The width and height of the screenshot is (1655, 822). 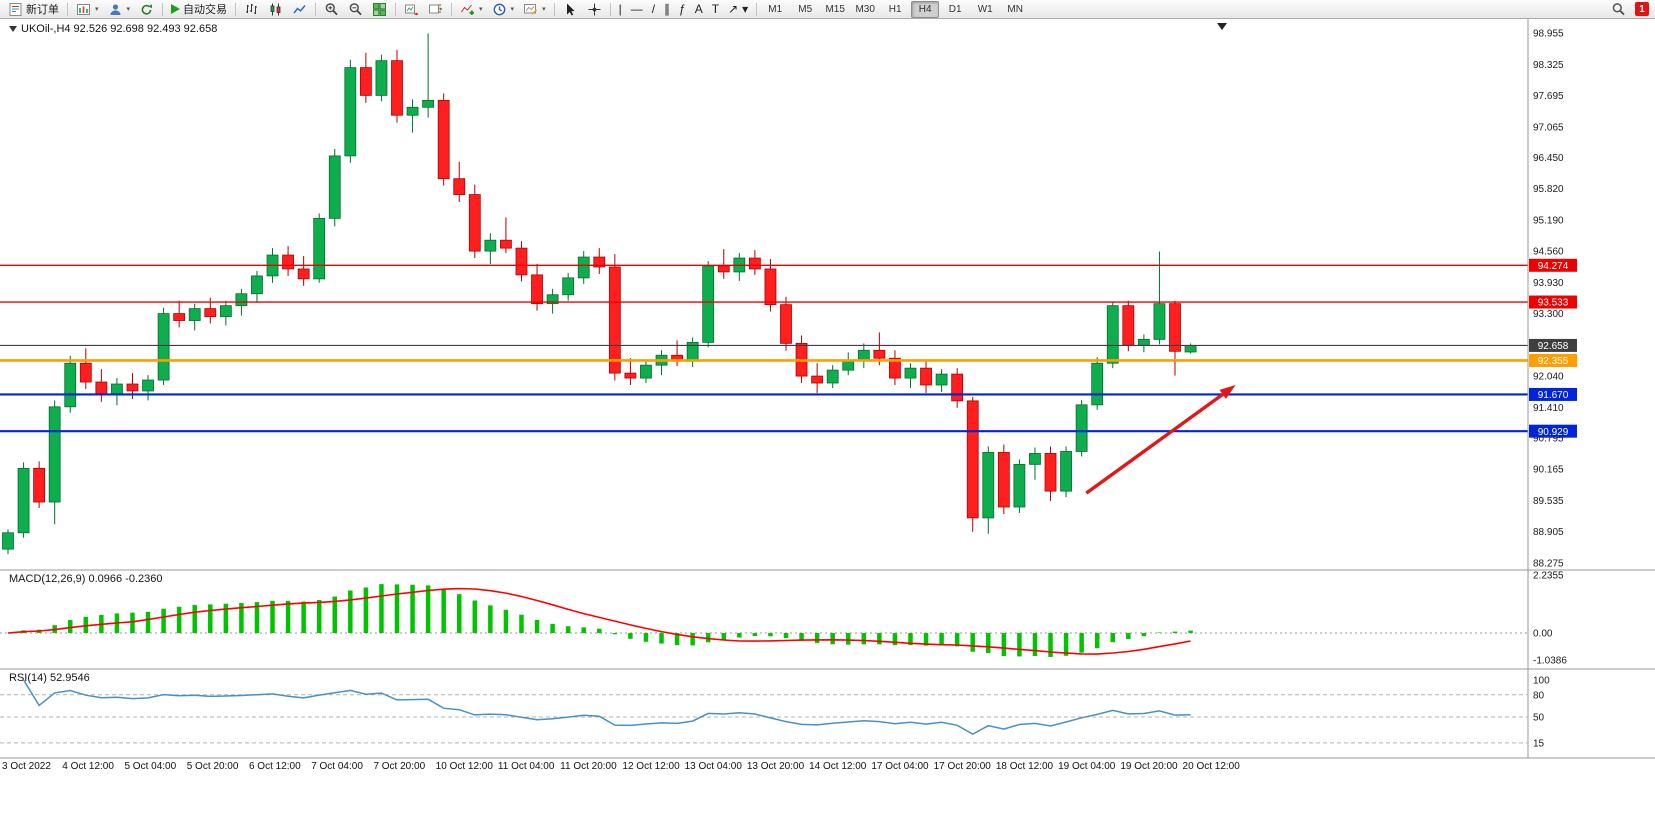 I want to click on timeframe-h4-button: H4, so click(x=925, y=9).